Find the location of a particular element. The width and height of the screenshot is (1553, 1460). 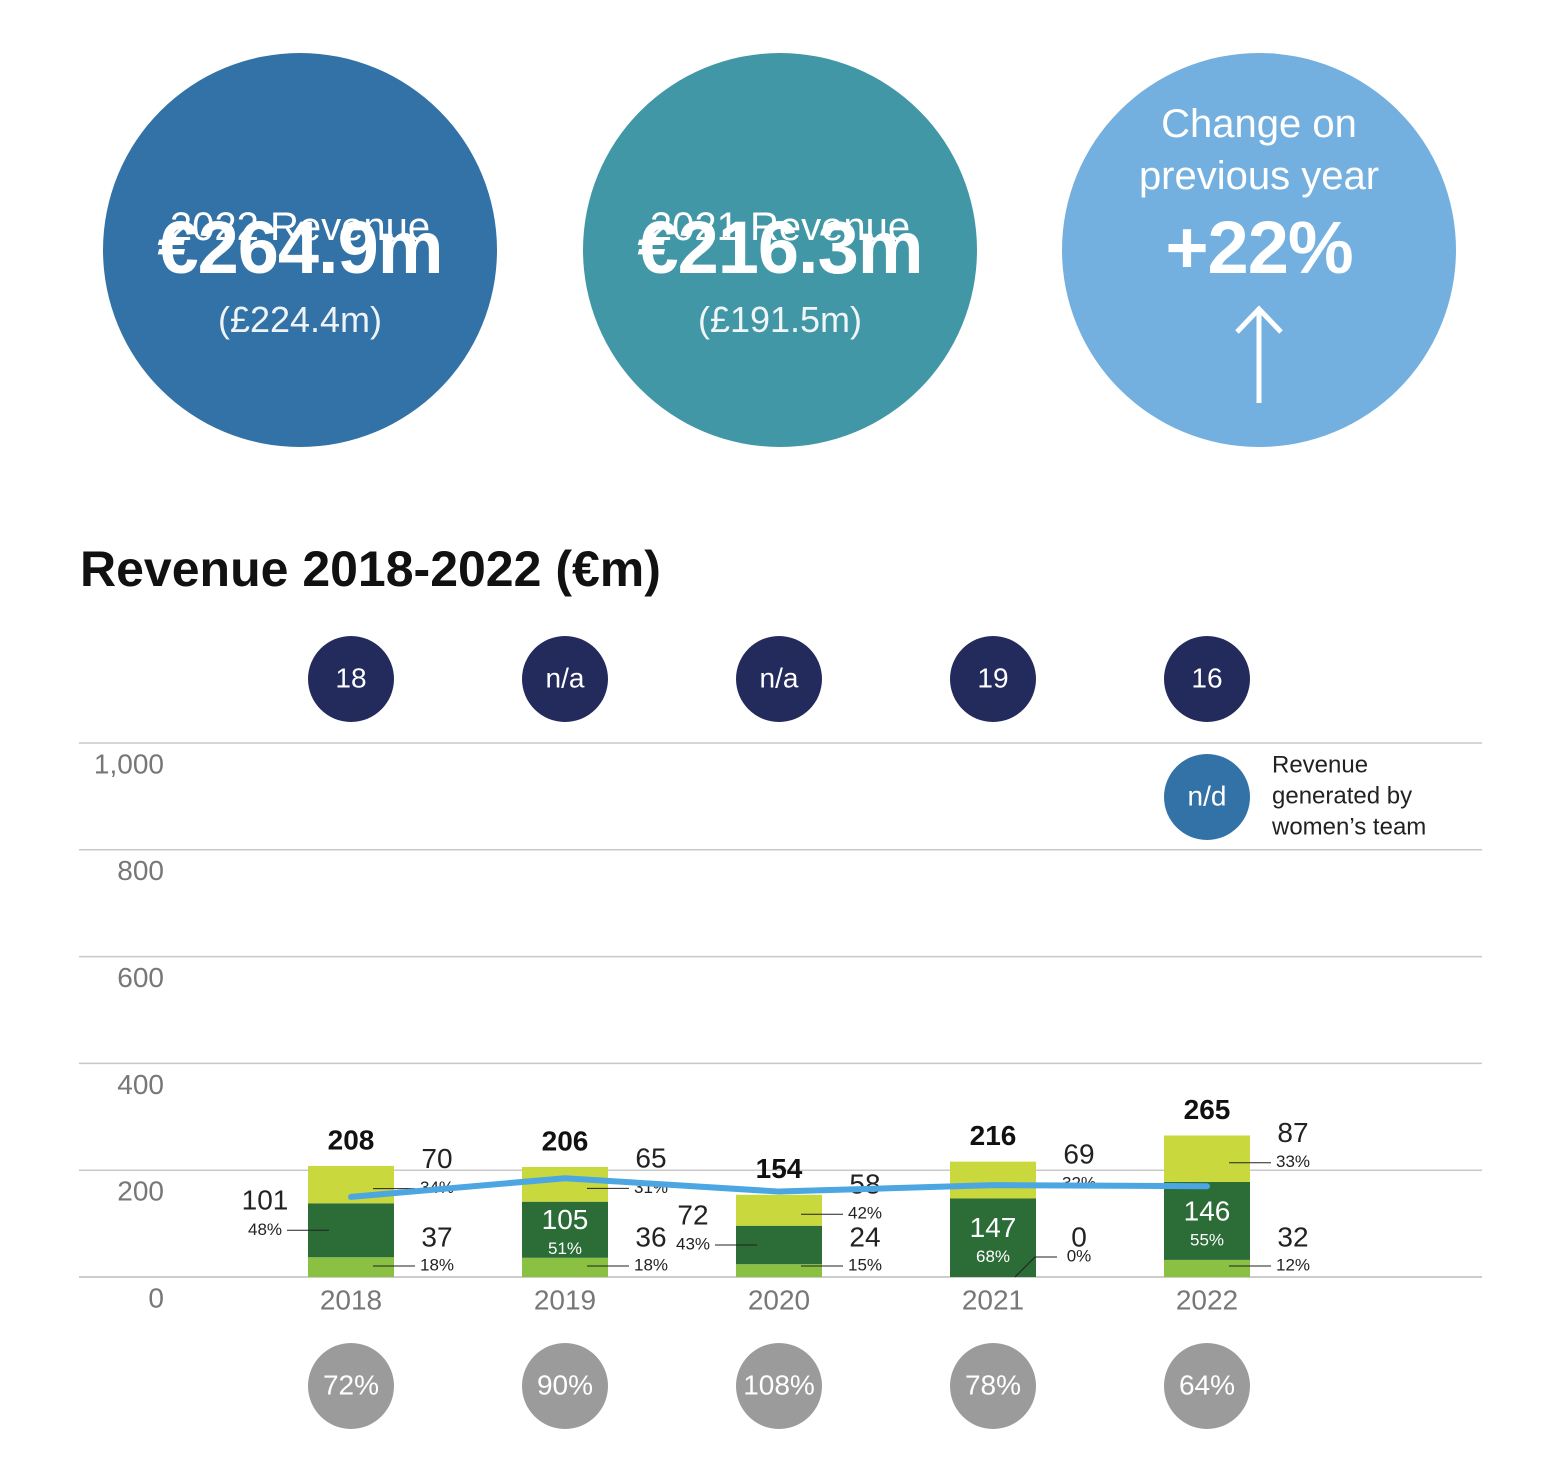

bar-total-label: 208 is located at coordinates (351, 1139).